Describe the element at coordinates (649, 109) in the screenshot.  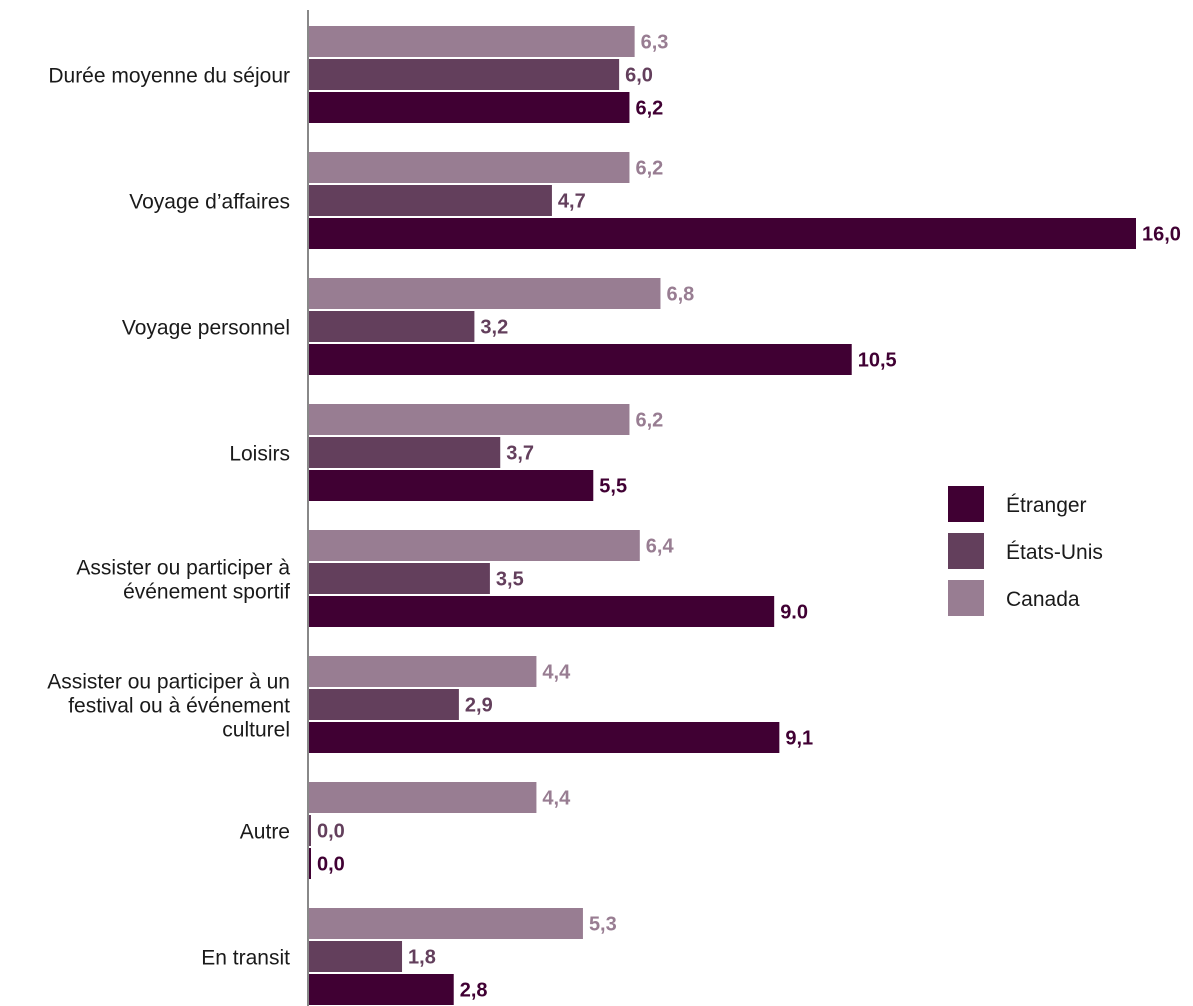
I see `value-label-etranger-1: 6,2` at that location.